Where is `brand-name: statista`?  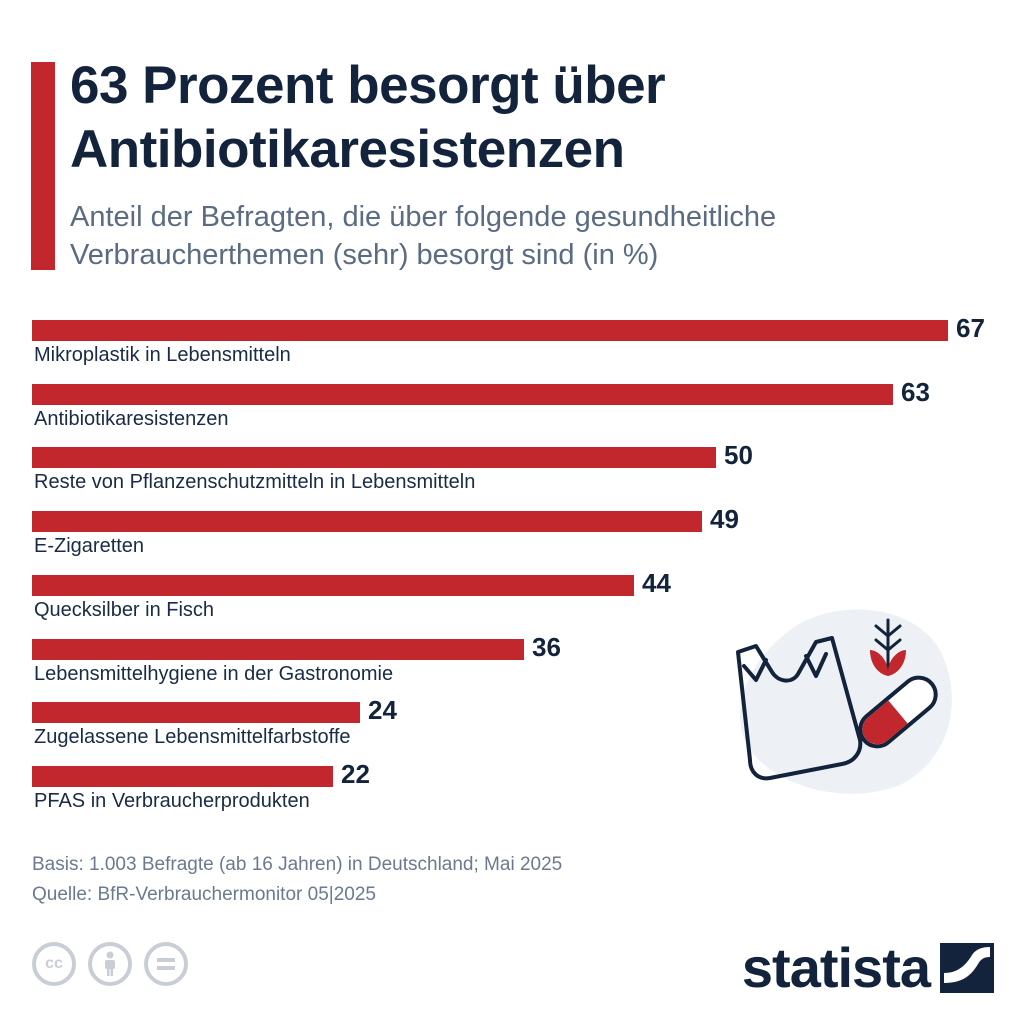
brand-name: statista is located at coordinates (836, 967).